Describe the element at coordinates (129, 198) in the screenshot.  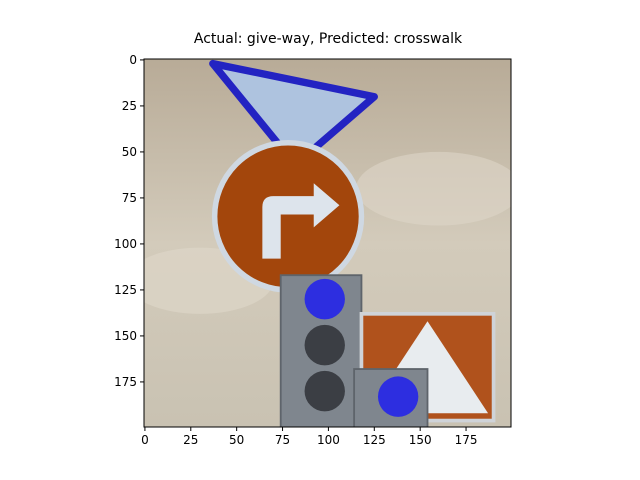
I see `y-tick-label: 75` at that location.